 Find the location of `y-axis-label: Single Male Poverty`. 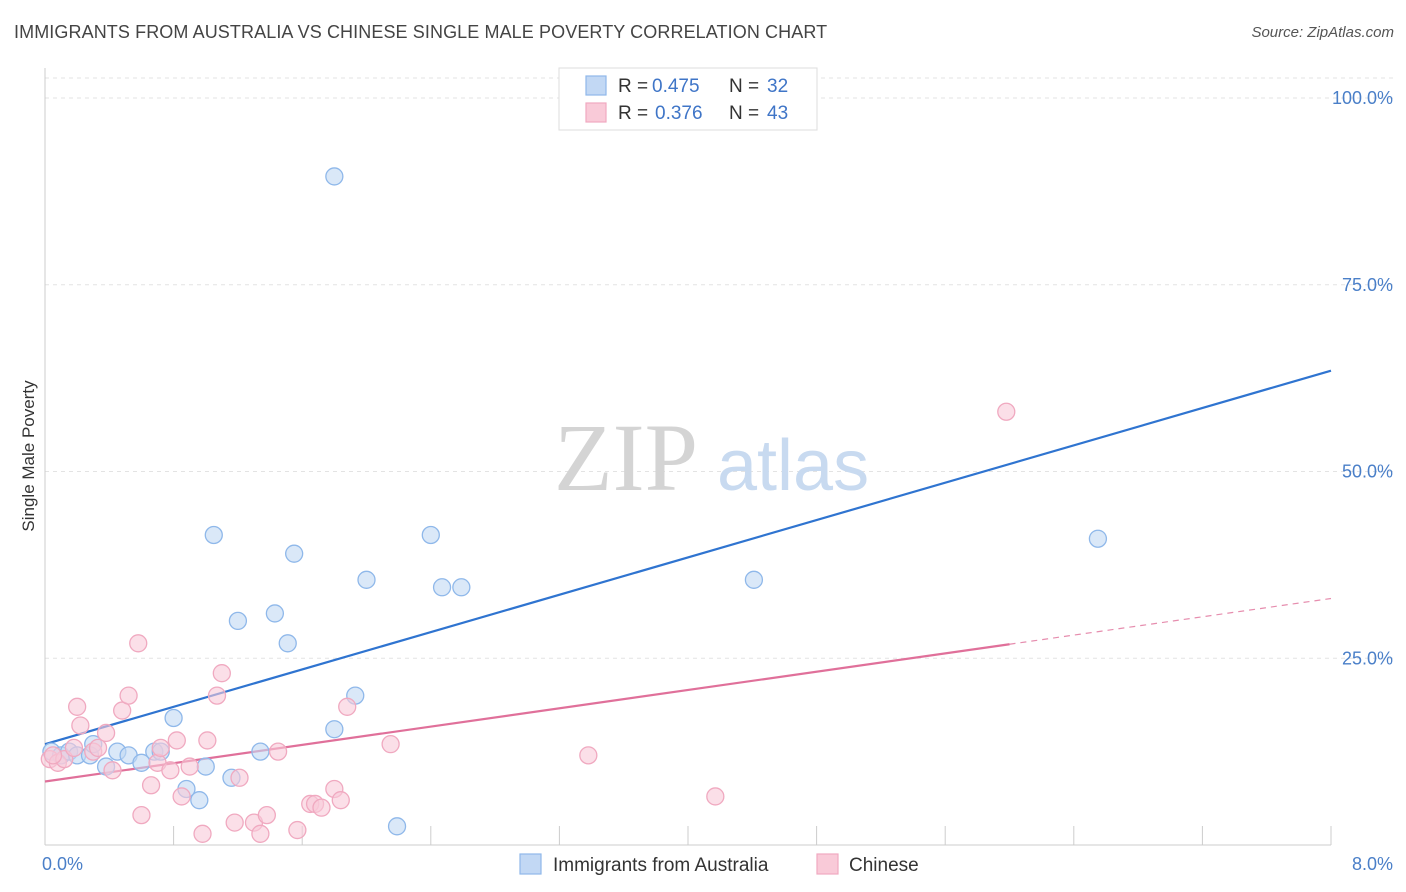

y-axis-label: Single Male Poverty is located at coordinates (28, 456).